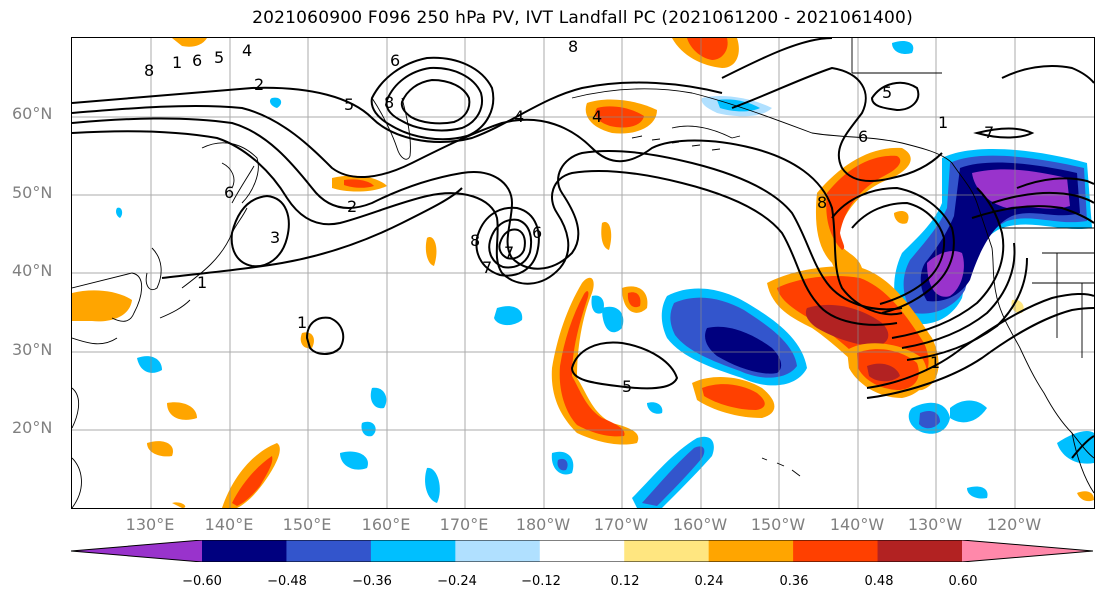 The width and height of the screenshot is (1105, 601). What do you see at coordinates (464, 524) in the screenshot?
I see `lon-label-170e: 170°E` at bounding box center [464, 524].